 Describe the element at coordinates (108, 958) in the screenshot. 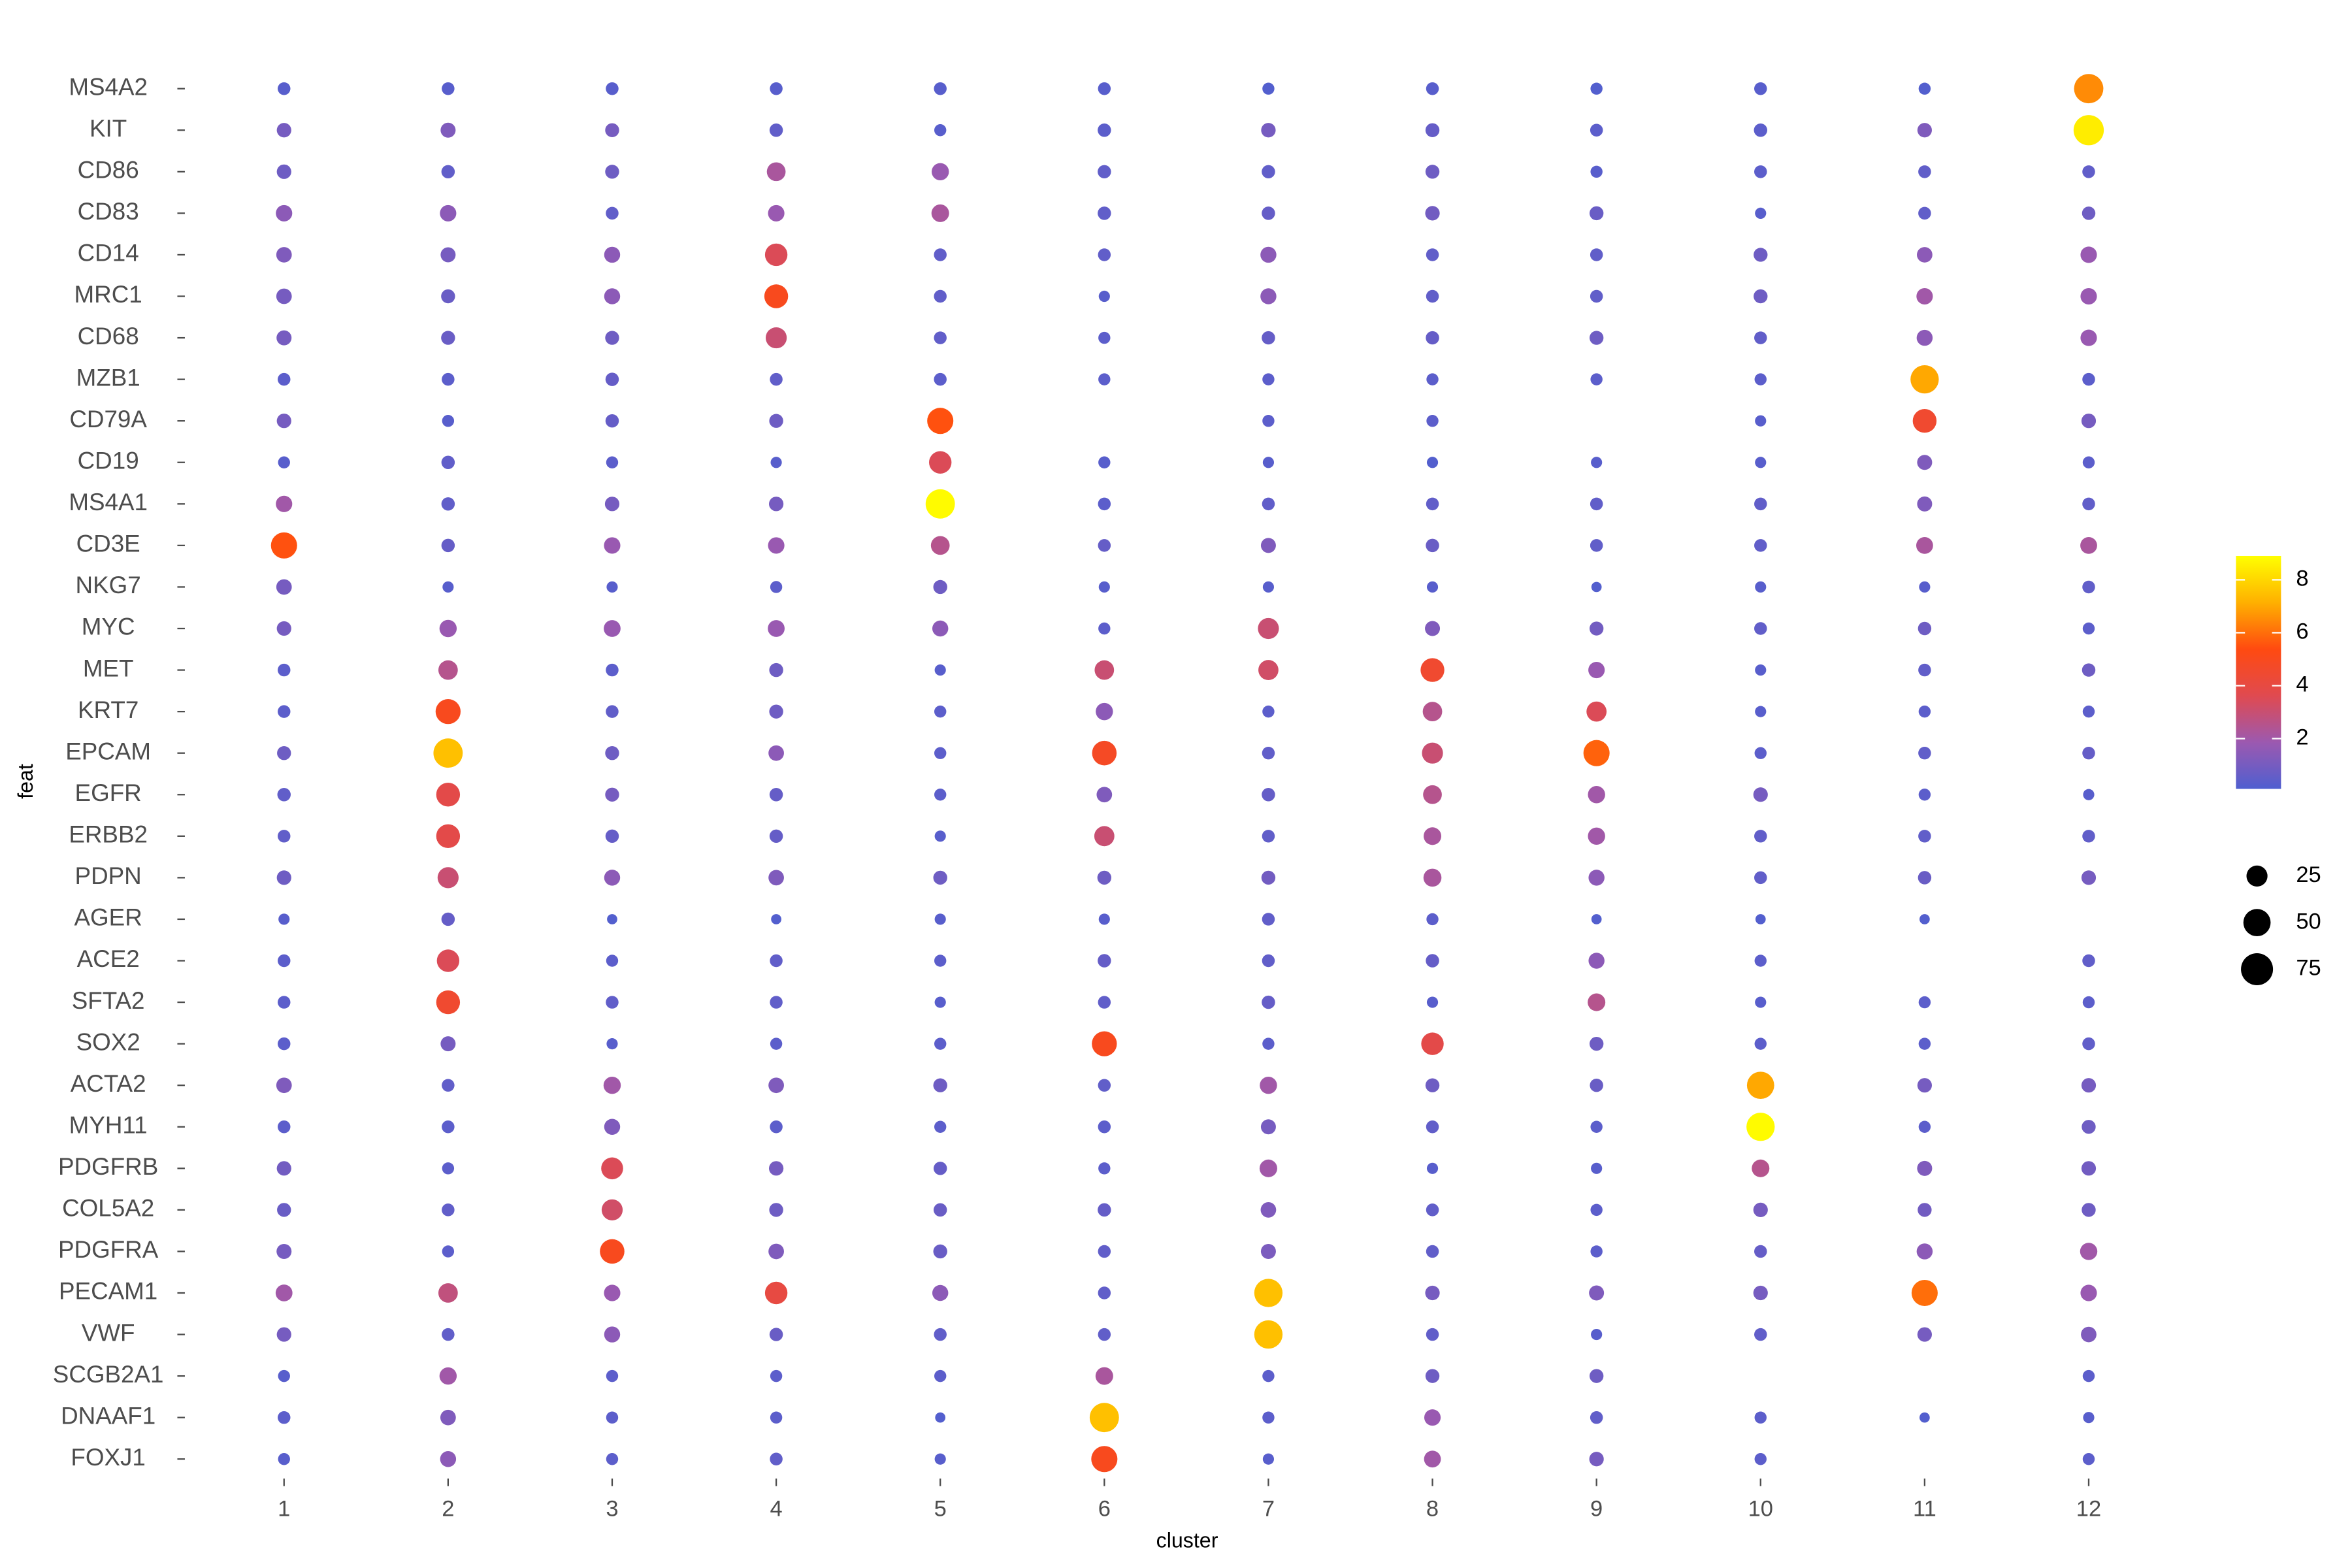

I see `y-tick-label: ACE2` at that location.